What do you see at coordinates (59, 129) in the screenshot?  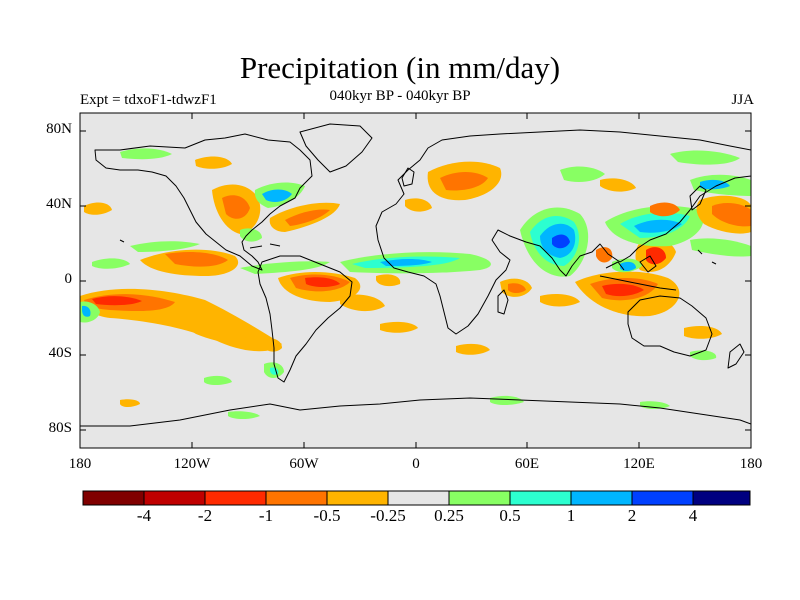 I see `y-tick-label: 80N` at bounding box center [59, 129].